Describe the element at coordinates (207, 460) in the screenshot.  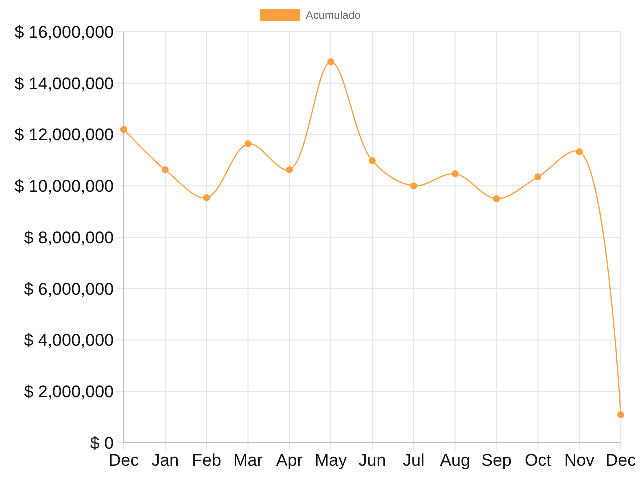
I see `x-tick-label: Feb` at that location.